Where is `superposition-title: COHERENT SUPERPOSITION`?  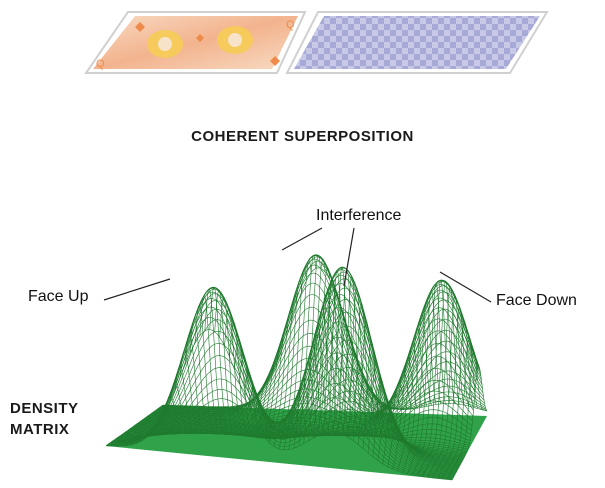
superposition-title: COHERENT SUPERPOSITION is located at coordinates (302, 136).